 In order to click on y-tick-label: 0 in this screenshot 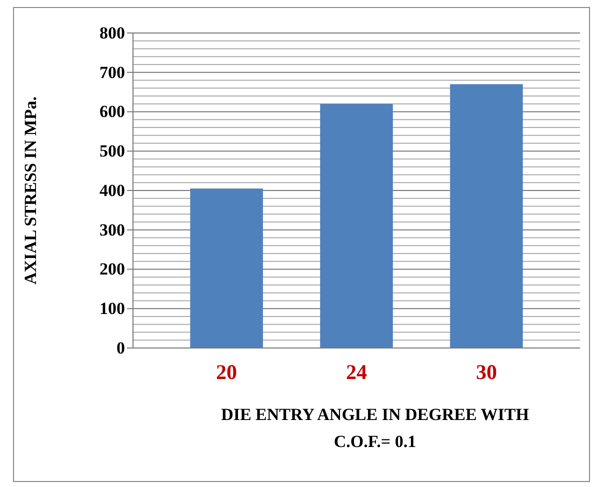, I will do `click(120, 348)`.